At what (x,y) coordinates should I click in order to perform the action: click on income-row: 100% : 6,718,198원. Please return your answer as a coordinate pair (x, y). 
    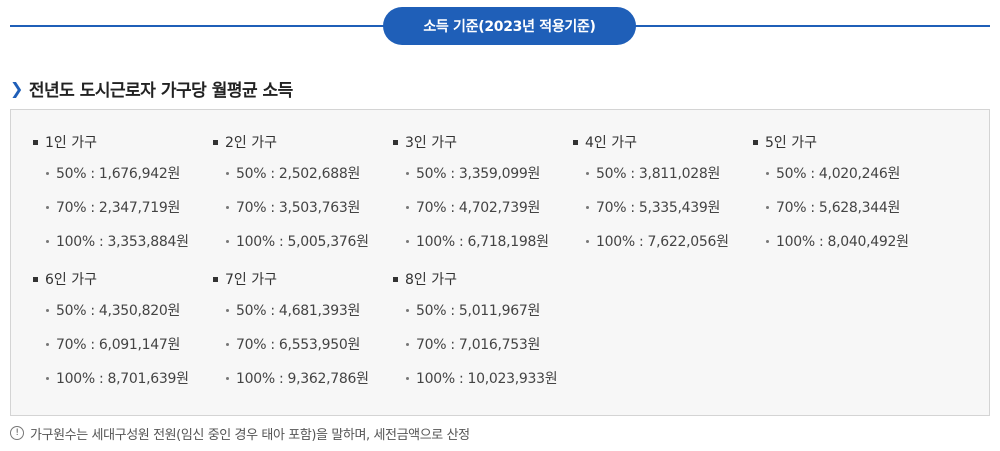
    Looking at the image, I should click on (483, 241).